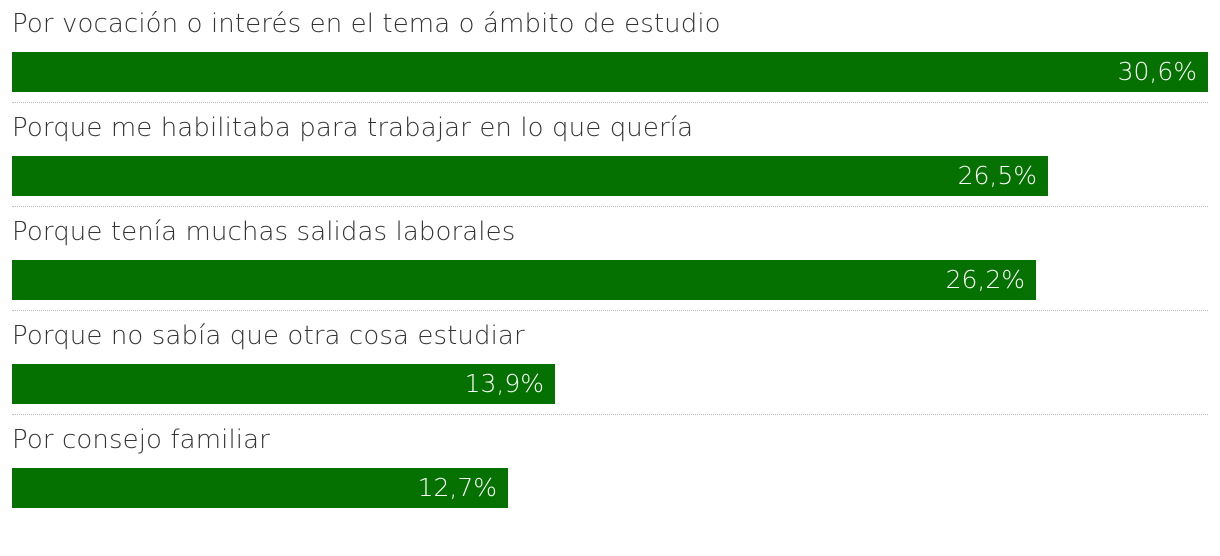 The height and width of the screenshot is (556, 1220). What do you see at coordinates (268, 336) in the screenshot?
I see `category-label: Porque no sabía que otra cosa estudiar` at bounding box center [268, 336].